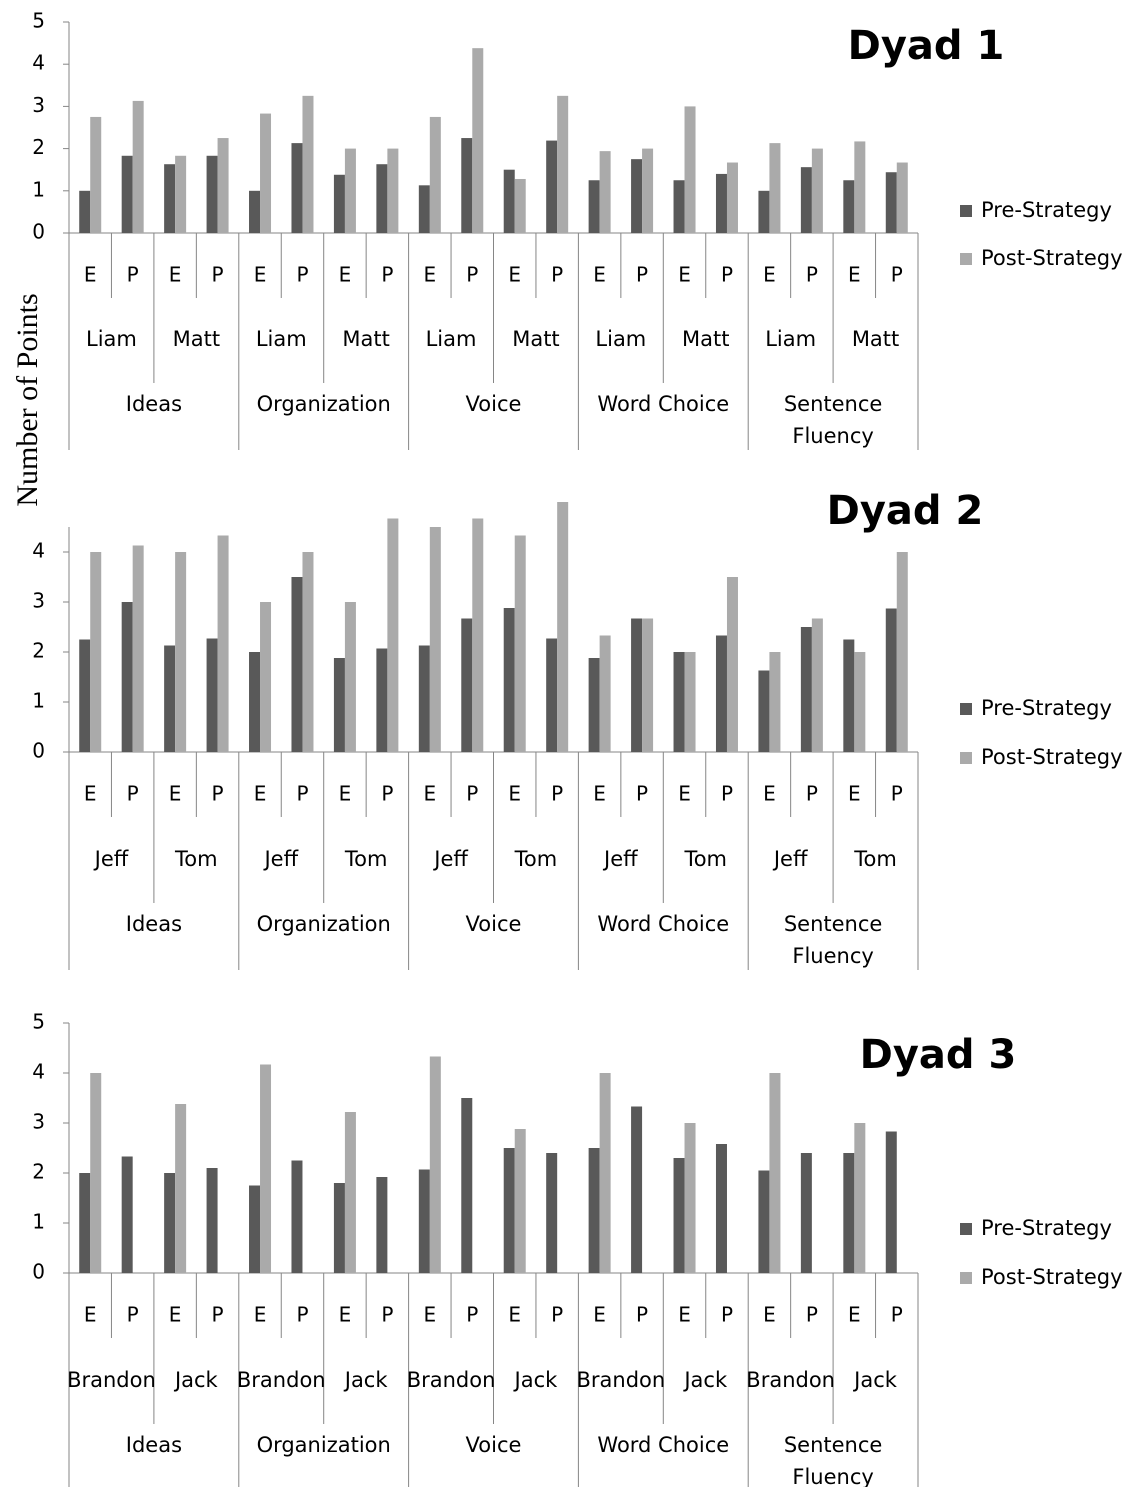 The width and height of the screenshot is (1128, 1491). What do you see at coordinates (832, 956) in the screenshot?
I see `x-trait-label: Fluency` at bounding box center [832, 956].